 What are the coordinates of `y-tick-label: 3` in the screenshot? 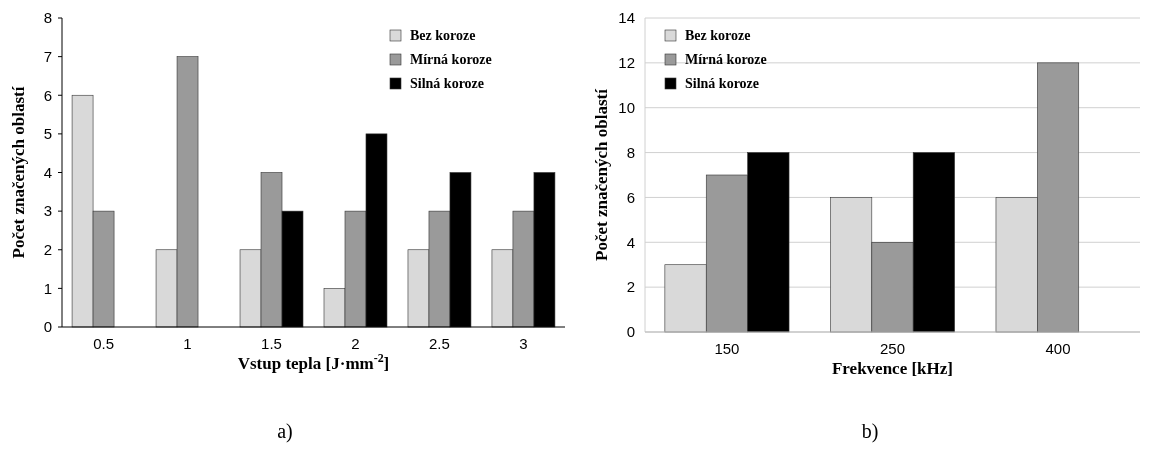 It's located at (47, 211).